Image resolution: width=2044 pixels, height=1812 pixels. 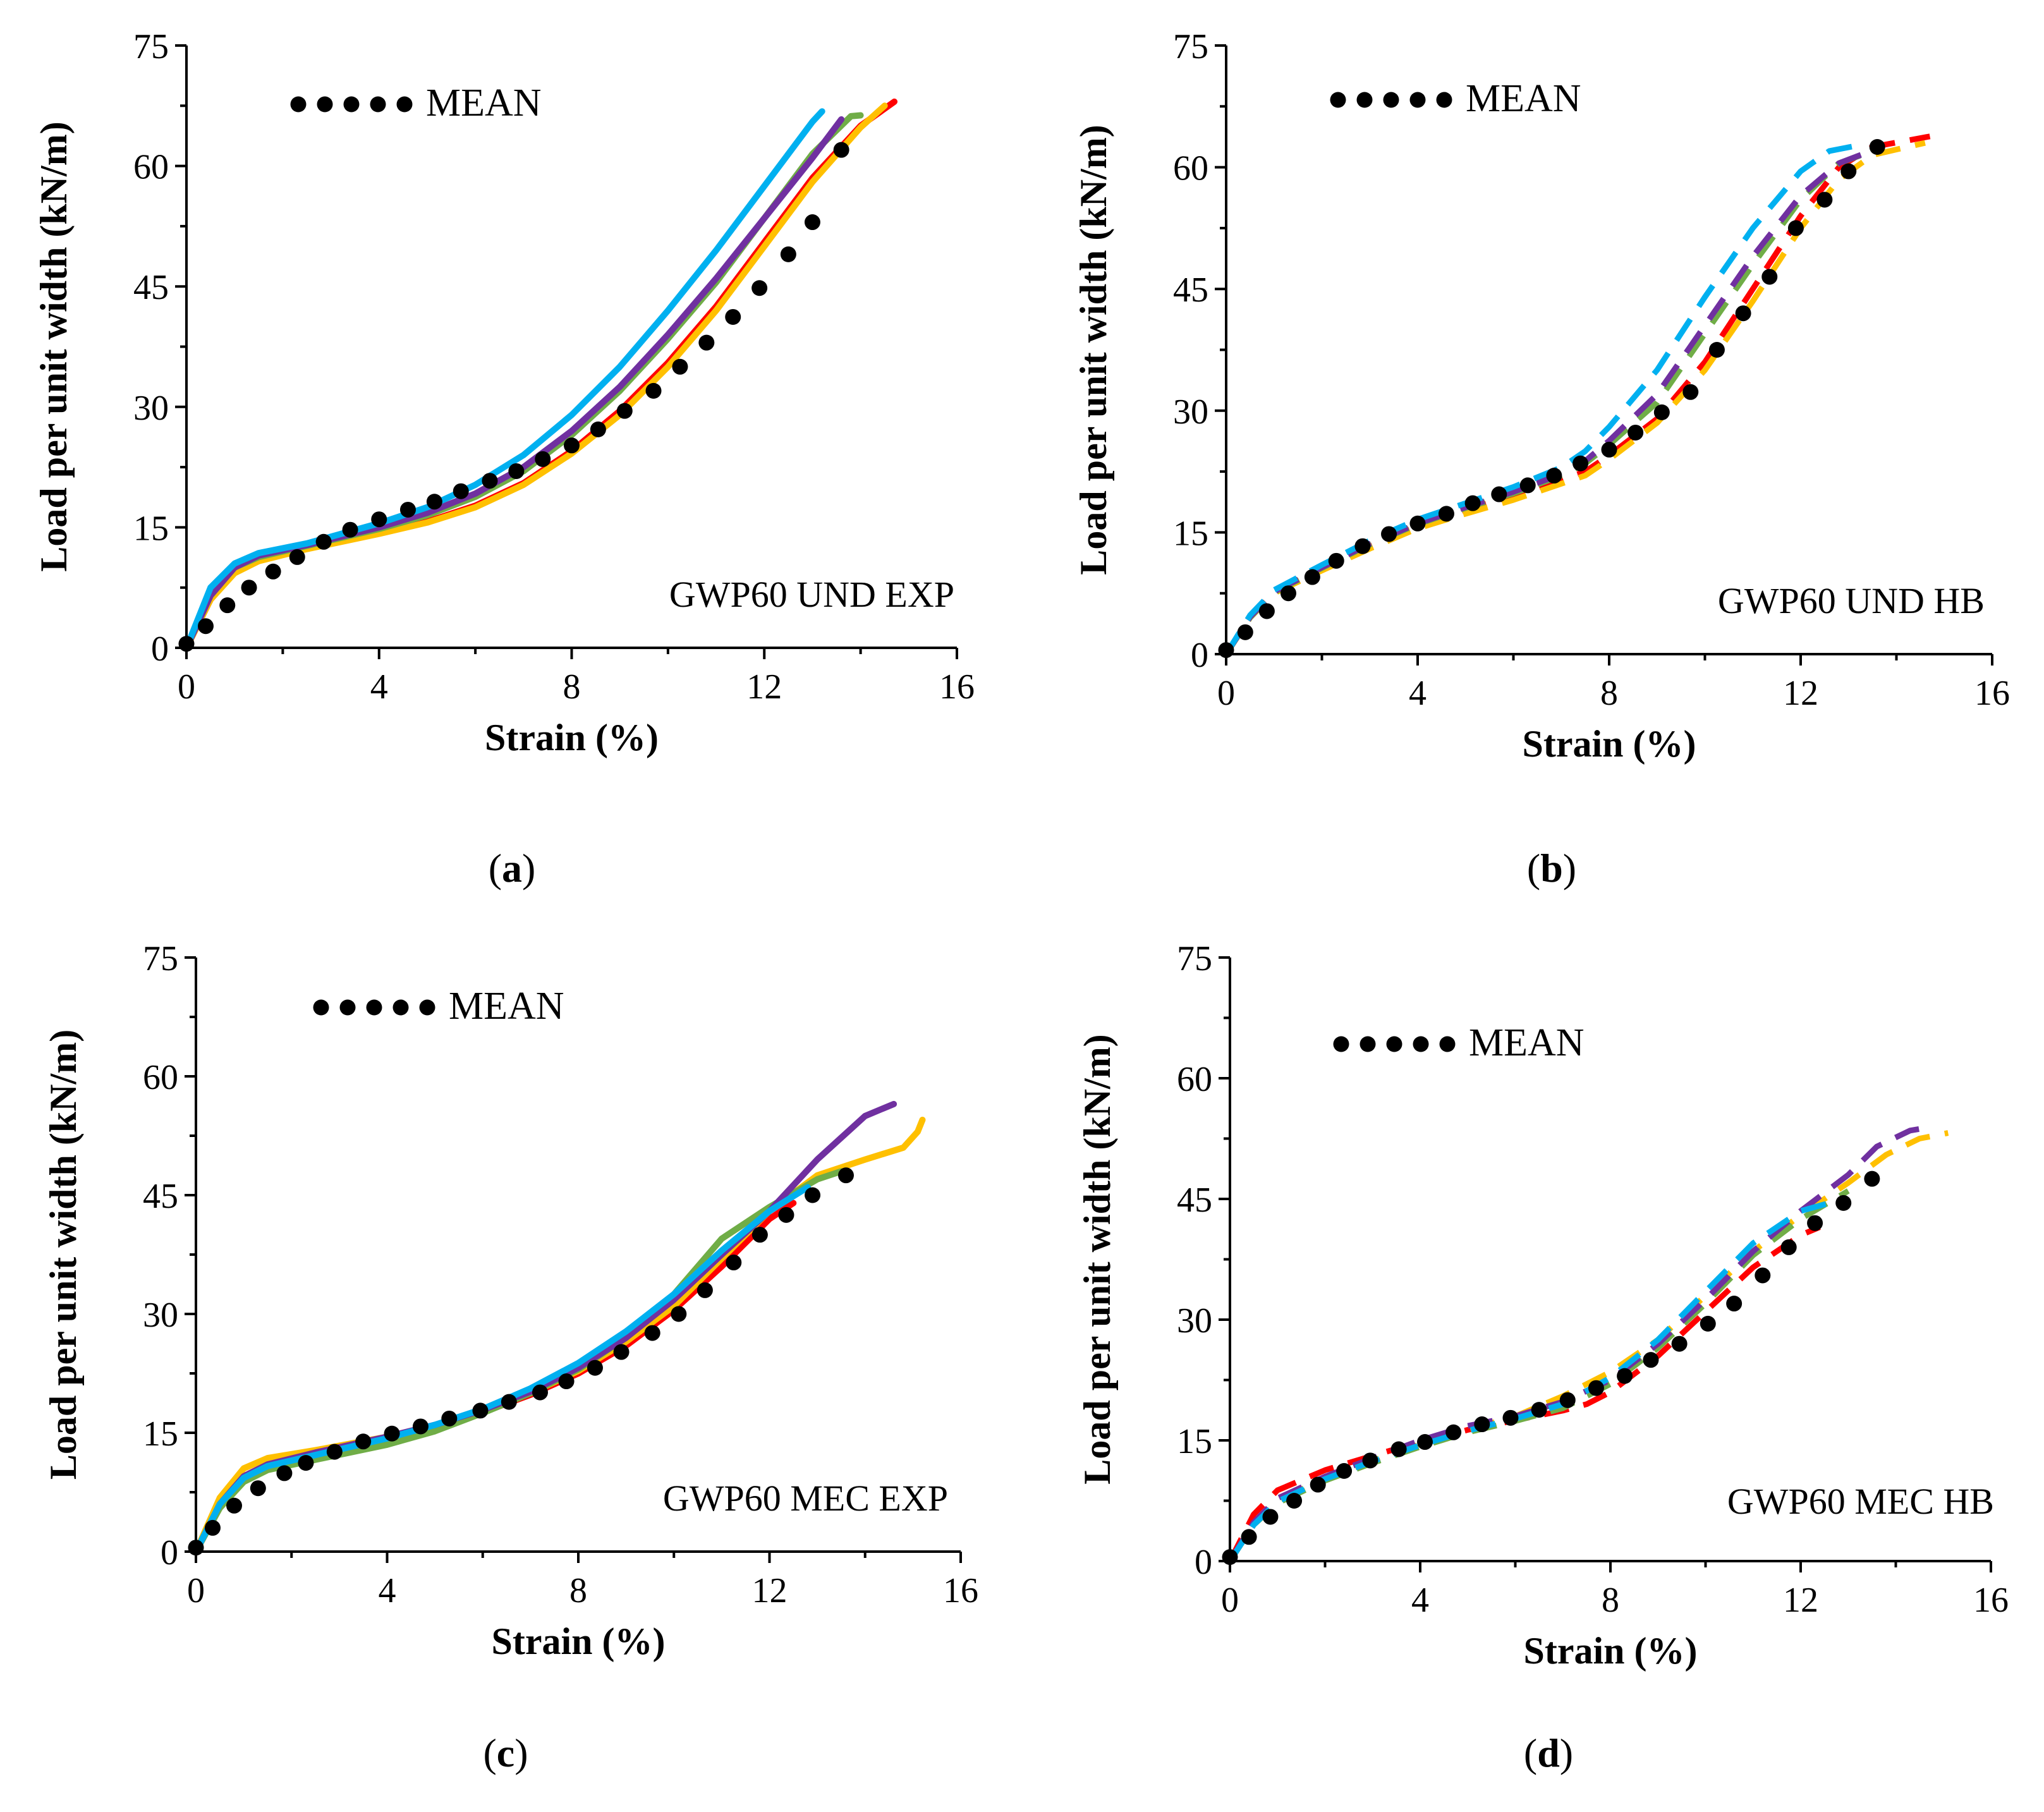 I want to click on caption-letter: b, so click(x=1552, y=868).